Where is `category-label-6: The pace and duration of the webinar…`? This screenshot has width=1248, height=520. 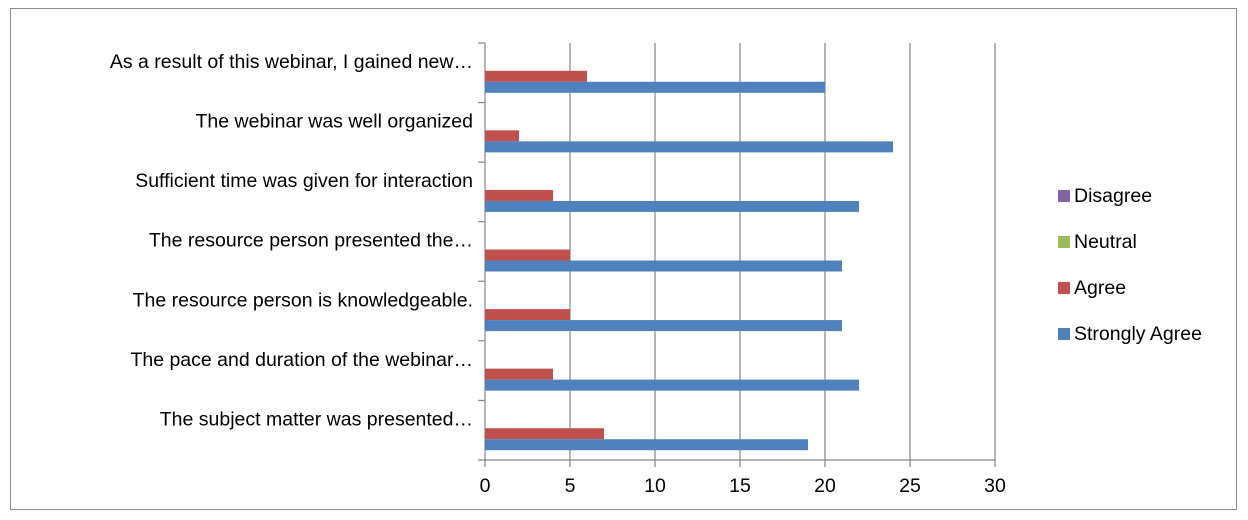
category-label-6: The pace and duration of the webinar… is located at coordinates (301, 360).